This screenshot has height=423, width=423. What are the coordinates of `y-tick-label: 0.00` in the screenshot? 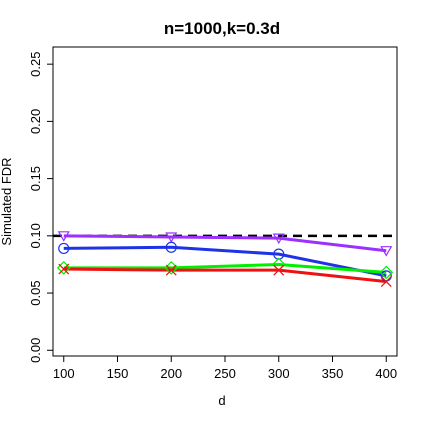 It's located at (35, 350).